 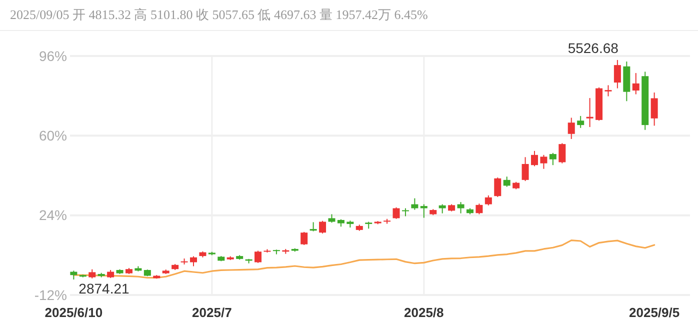 What do you see at coordinates (52, 215) in the screenshot?
I see `y-tick-label: 24%` at bounding box center [52, 215].